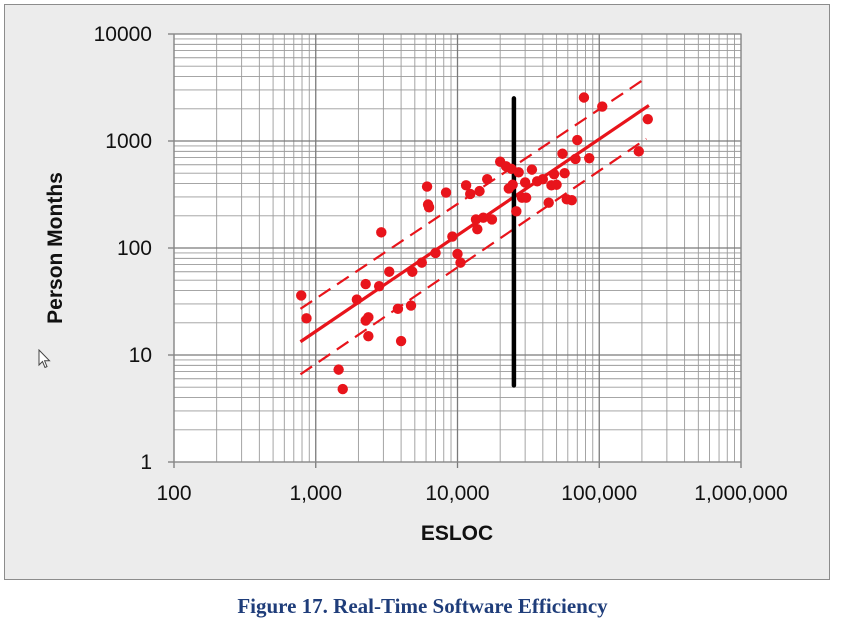  What do you see at coordinates (173, 493) in the screenshot?
I see `x-tick-label: 100` at bounding box center [173, 493].